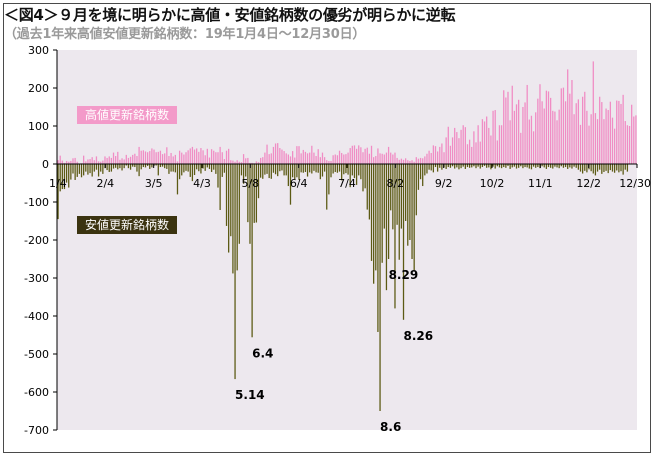  Describe the element at coordinates (299, 183) in the screenshot. I see `x-tick-label: 6/4` at that location.